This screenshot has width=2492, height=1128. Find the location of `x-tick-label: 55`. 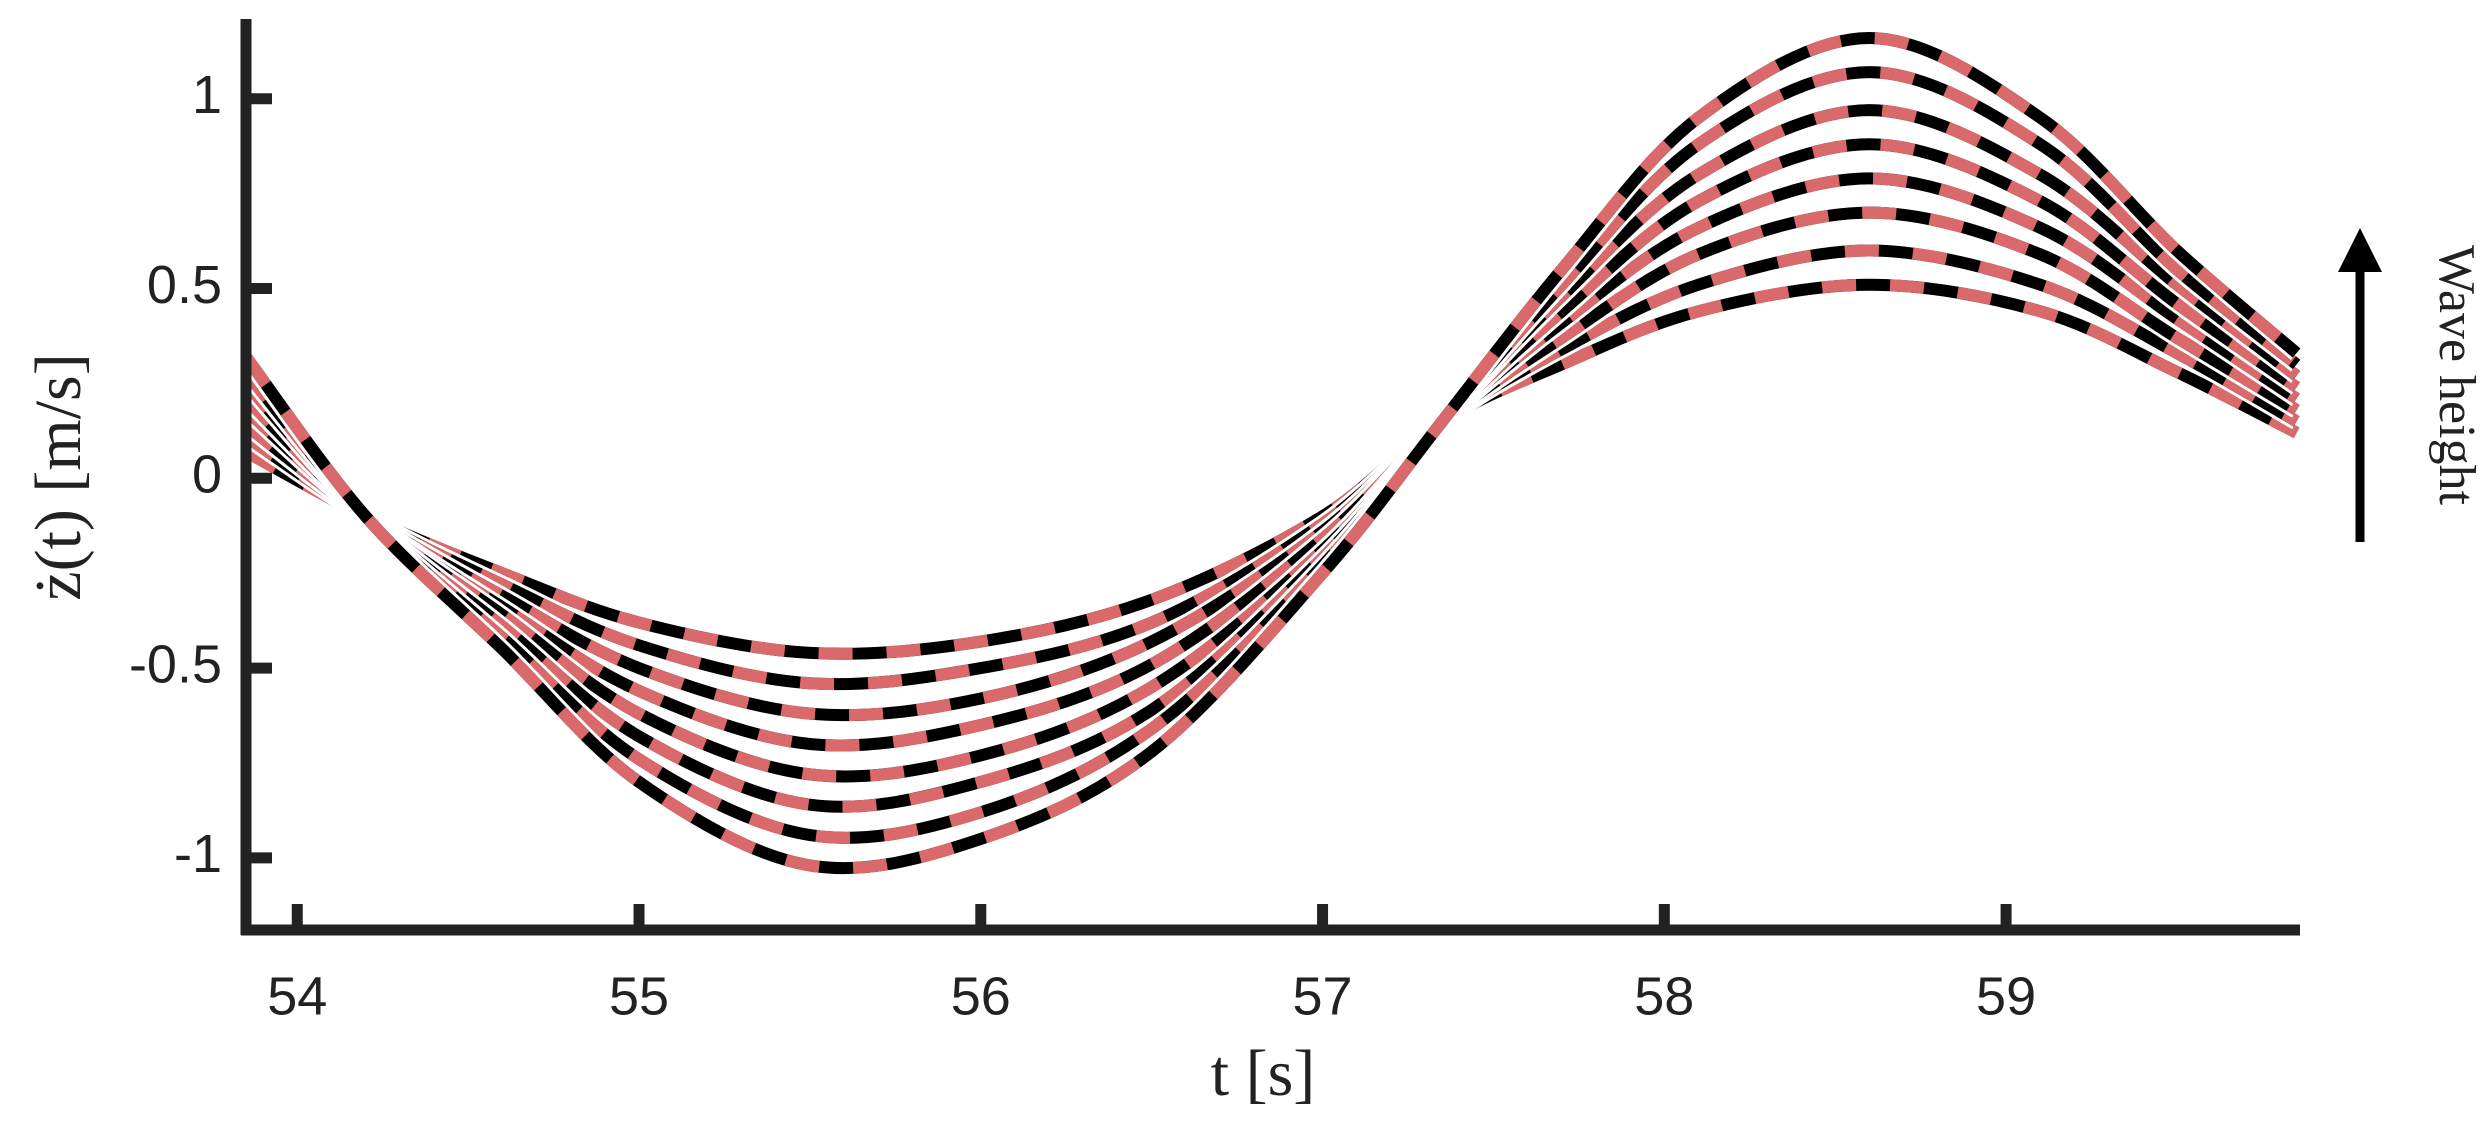

x-tick-label: 55 is located at coordinates (639, 996).